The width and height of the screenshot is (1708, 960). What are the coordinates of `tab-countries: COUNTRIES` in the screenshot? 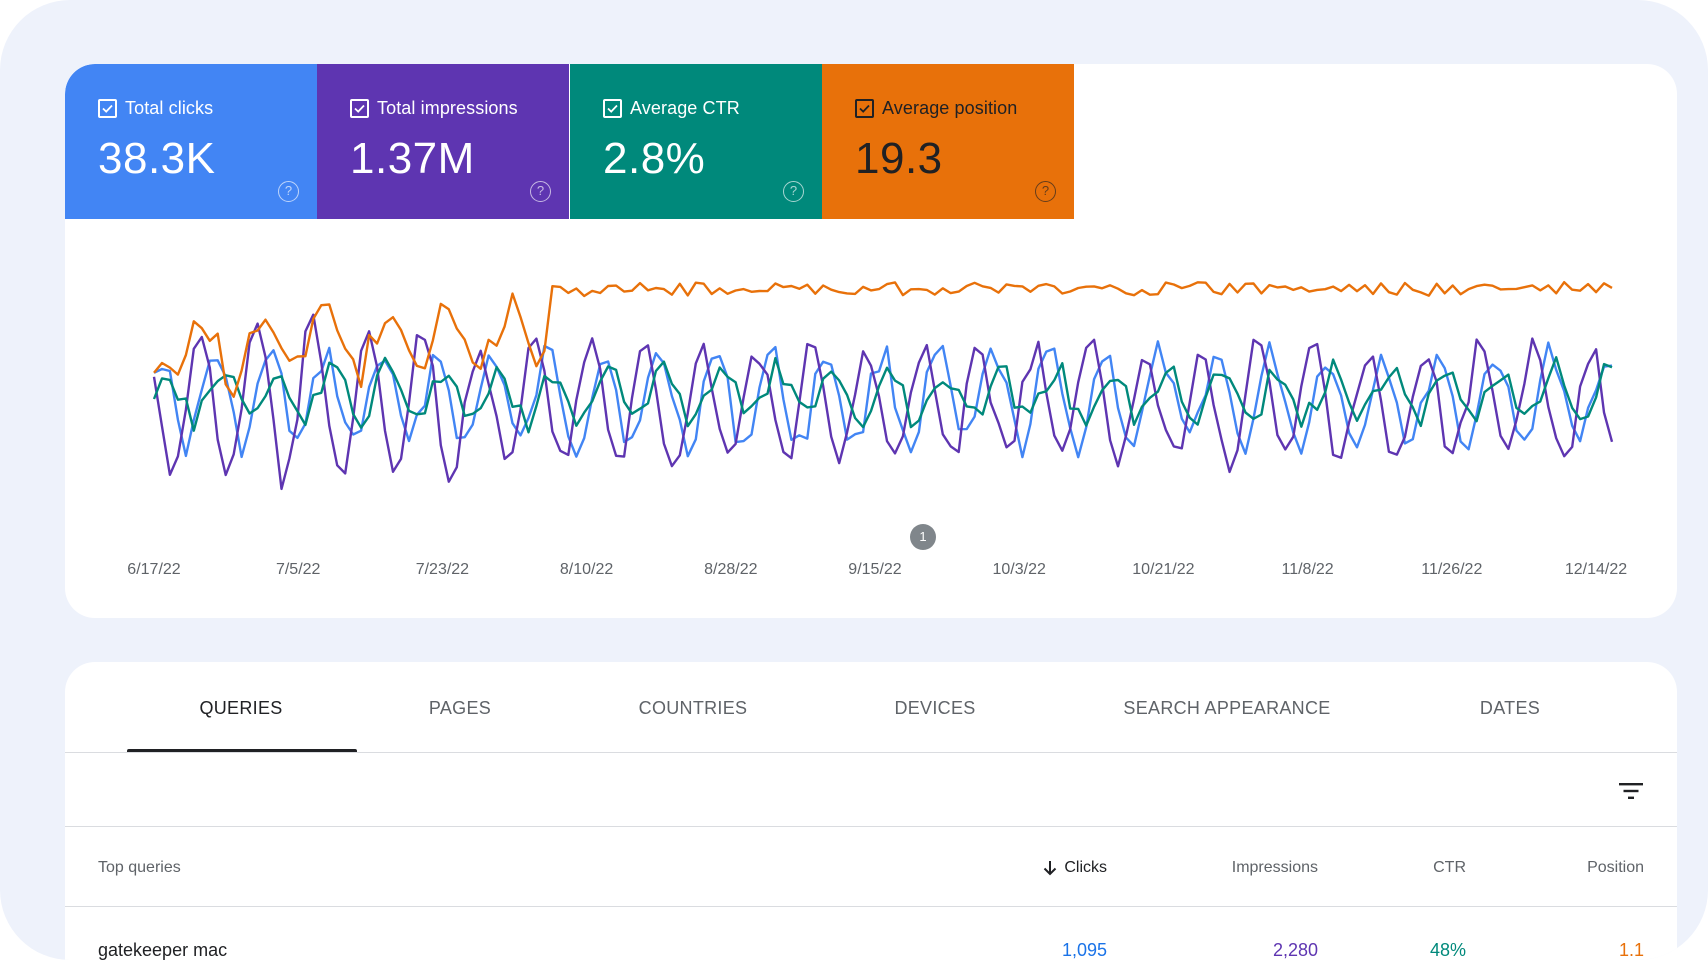 It's located at (693, 708).